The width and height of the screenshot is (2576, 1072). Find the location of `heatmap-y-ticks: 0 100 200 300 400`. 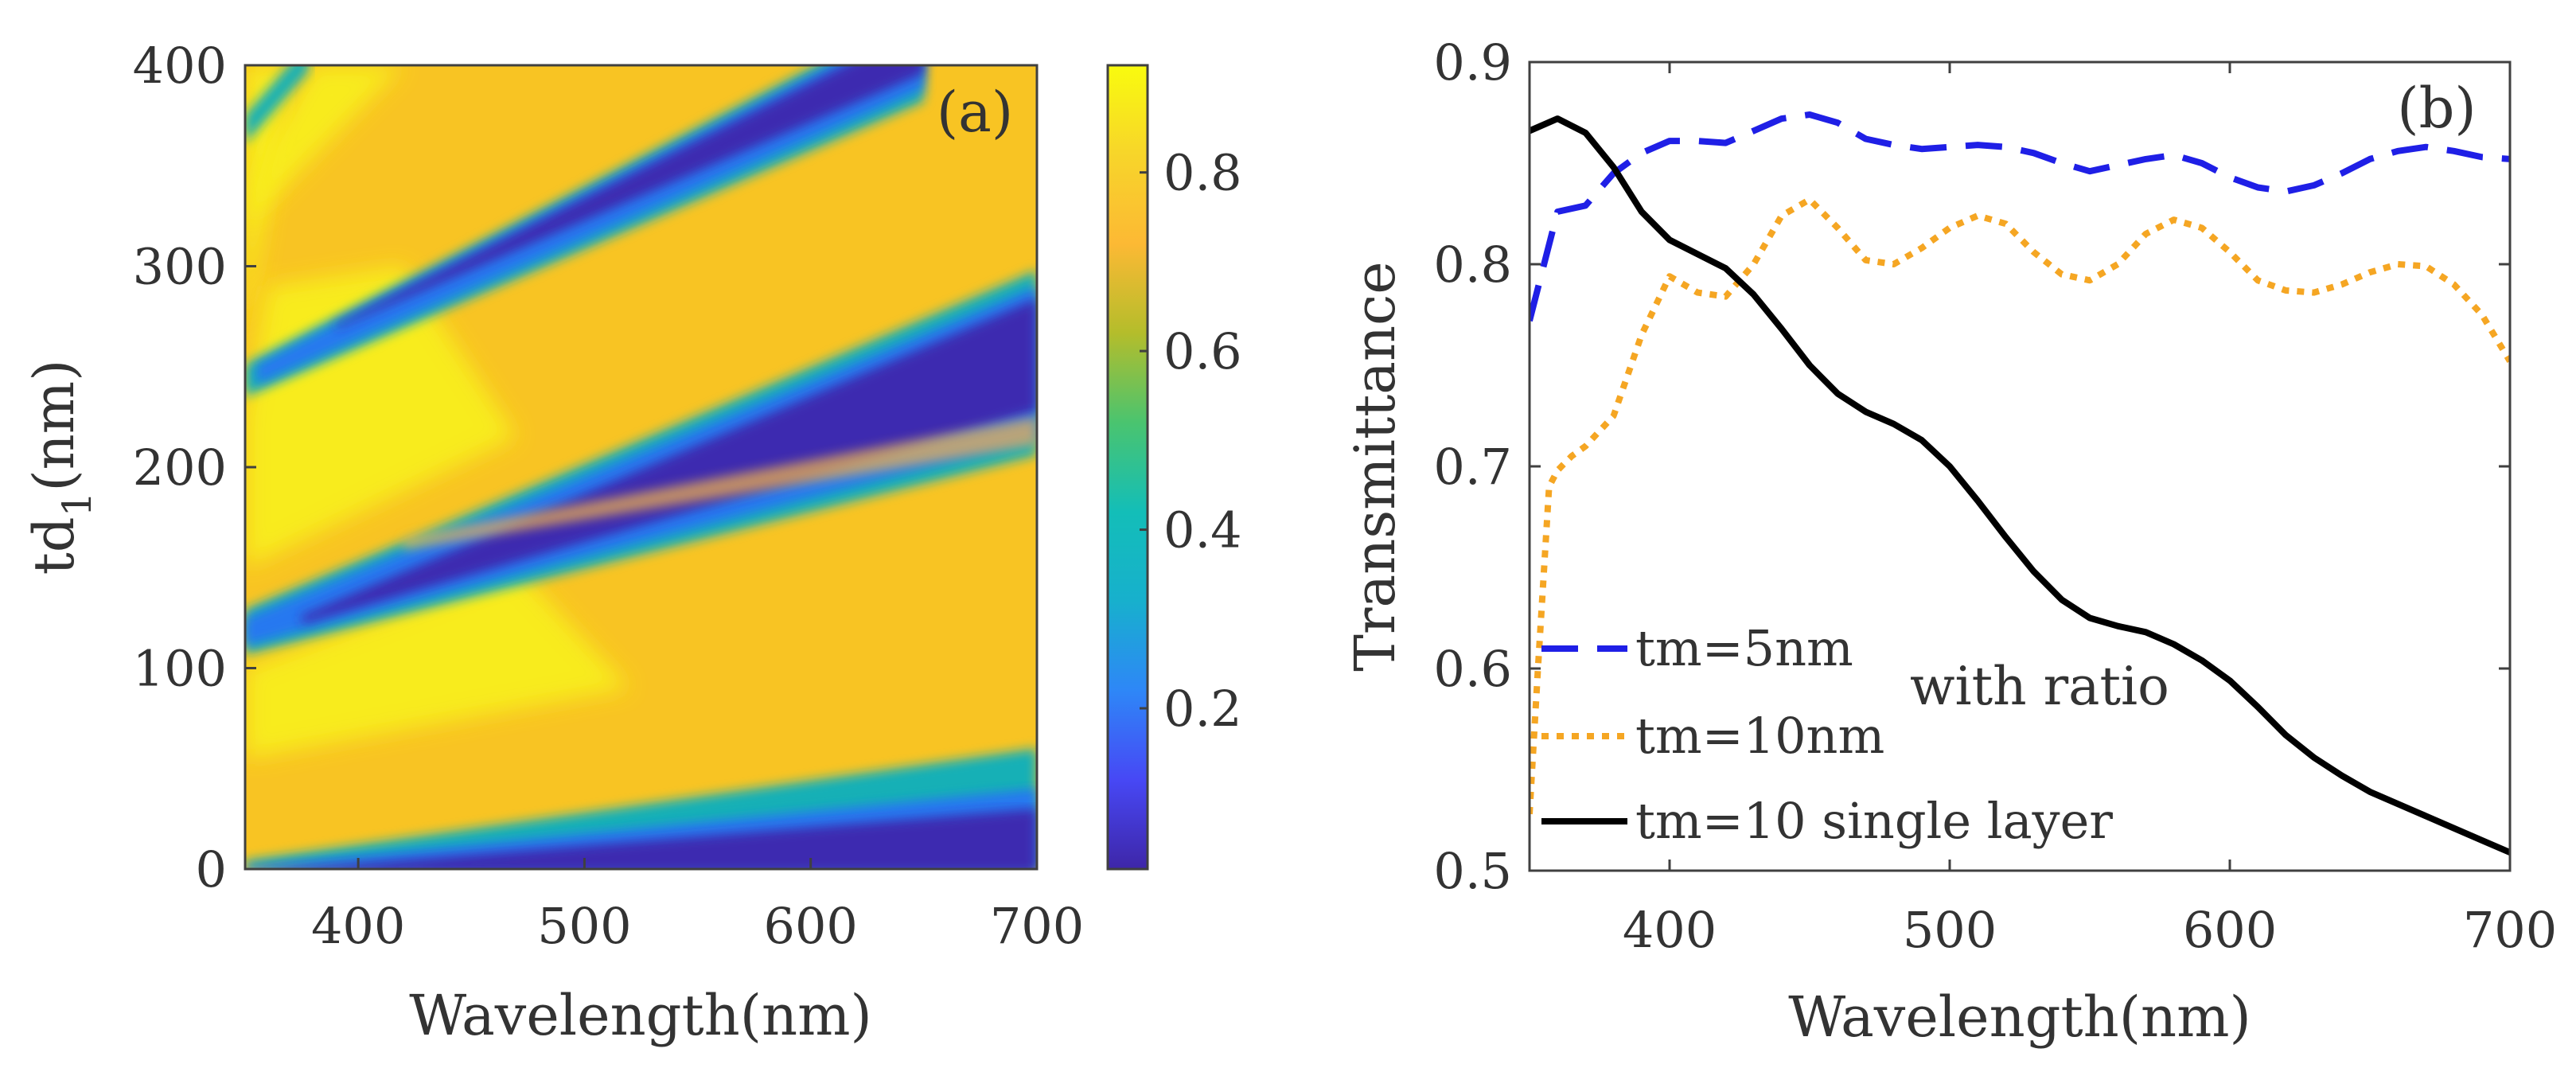

heatmap-y-ticks: 0 100 200 300 400 is located at coordinates (194, 468).